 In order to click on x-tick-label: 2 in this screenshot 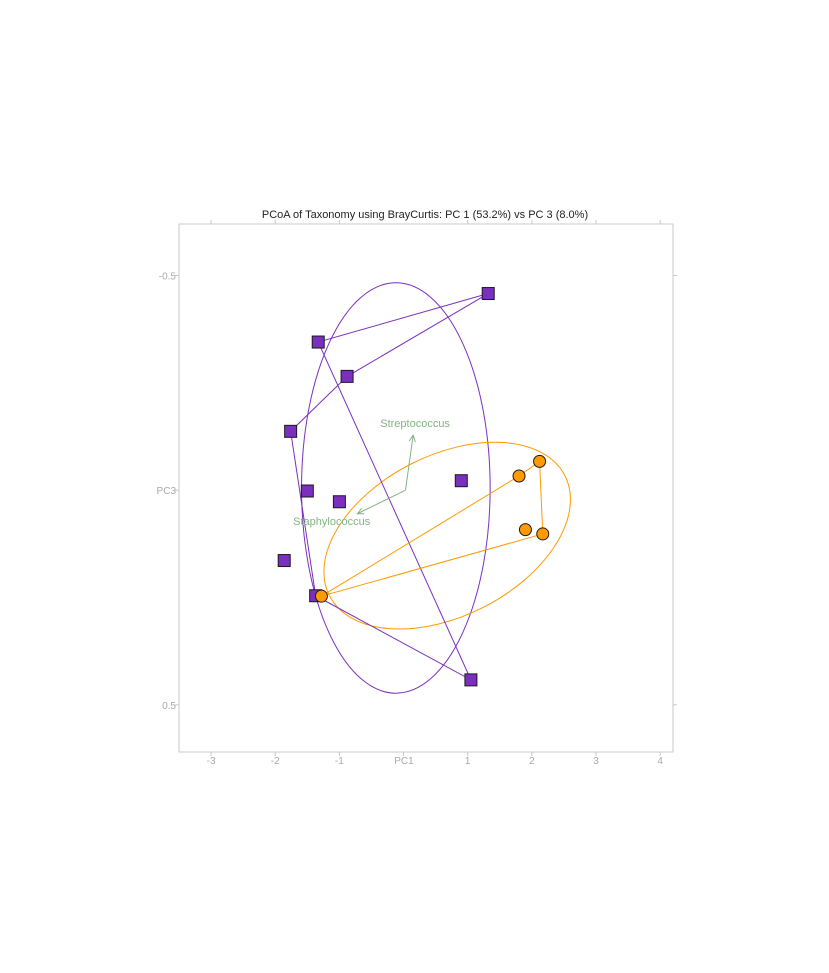, I will do `click(532, 761)`.